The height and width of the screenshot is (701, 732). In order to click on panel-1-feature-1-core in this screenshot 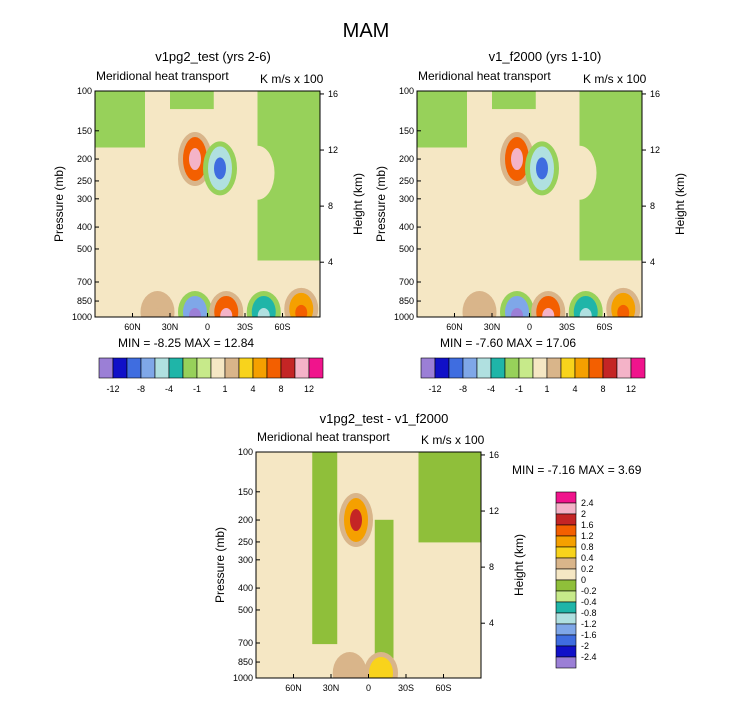, I will do `click(220, 168)`.